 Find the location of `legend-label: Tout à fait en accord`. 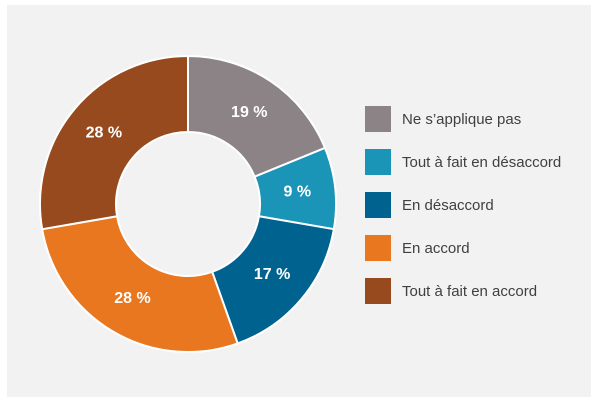

legend-label: Tout à fait en accord is located at coordinates (469, 291).